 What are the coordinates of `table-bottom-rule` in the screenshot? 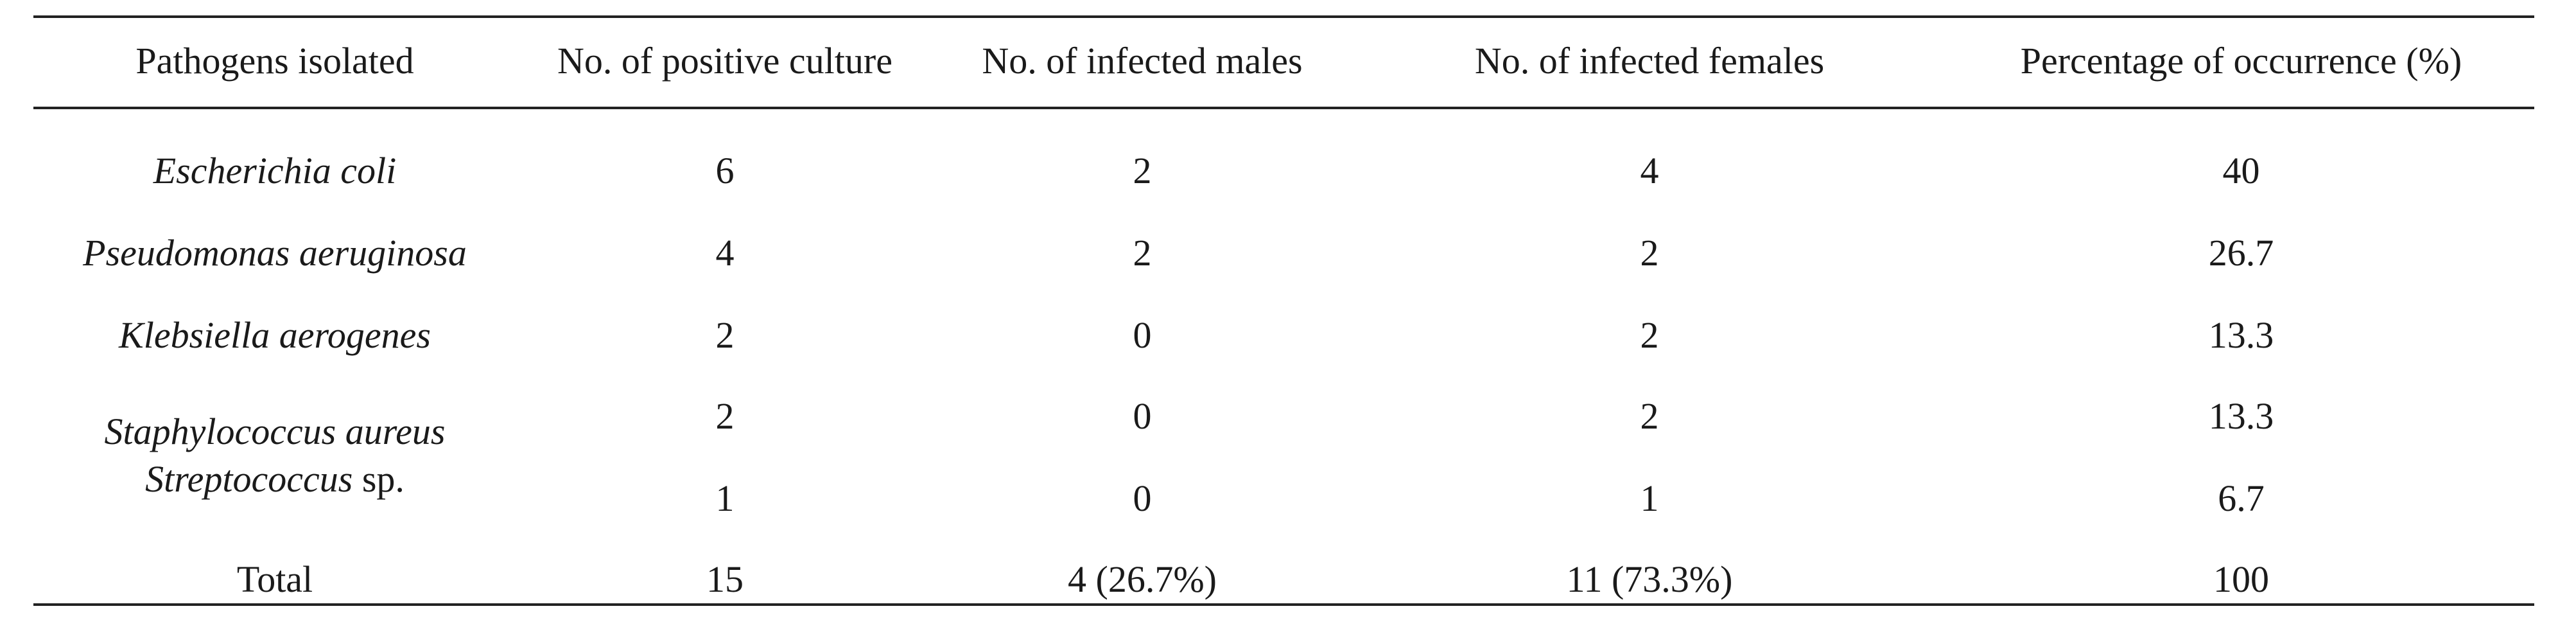 It's located at (1283, 605).